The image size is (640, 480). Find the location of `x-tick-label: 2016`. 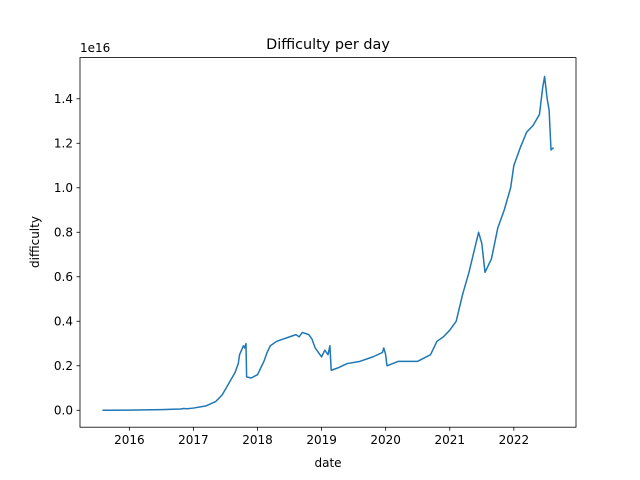

x-tick-label: 2016 is located at coordinates (129, 440).